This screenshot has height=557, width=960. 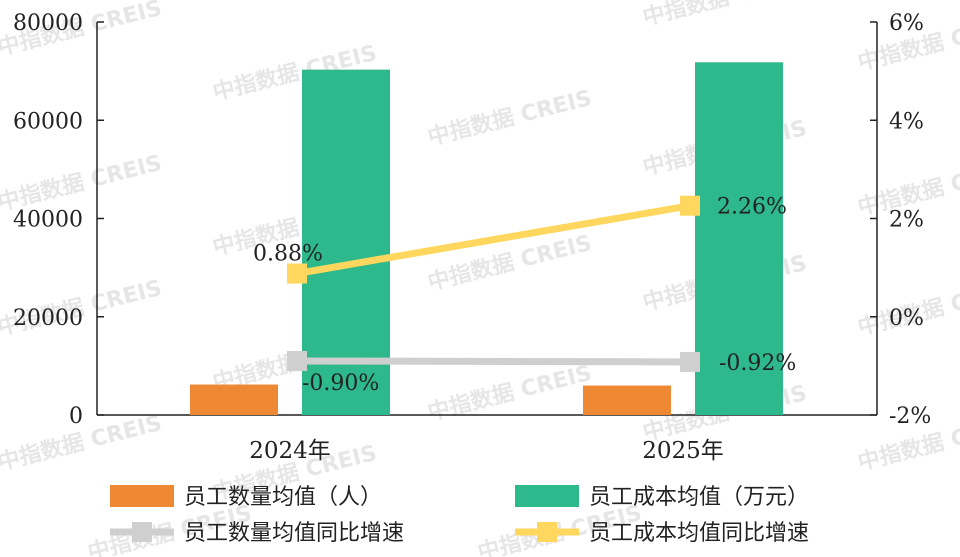 What do you see at coordinates (76, 416) in the screenshot?
I see `left-tick-label: 0` at bounding box center [76, 416].